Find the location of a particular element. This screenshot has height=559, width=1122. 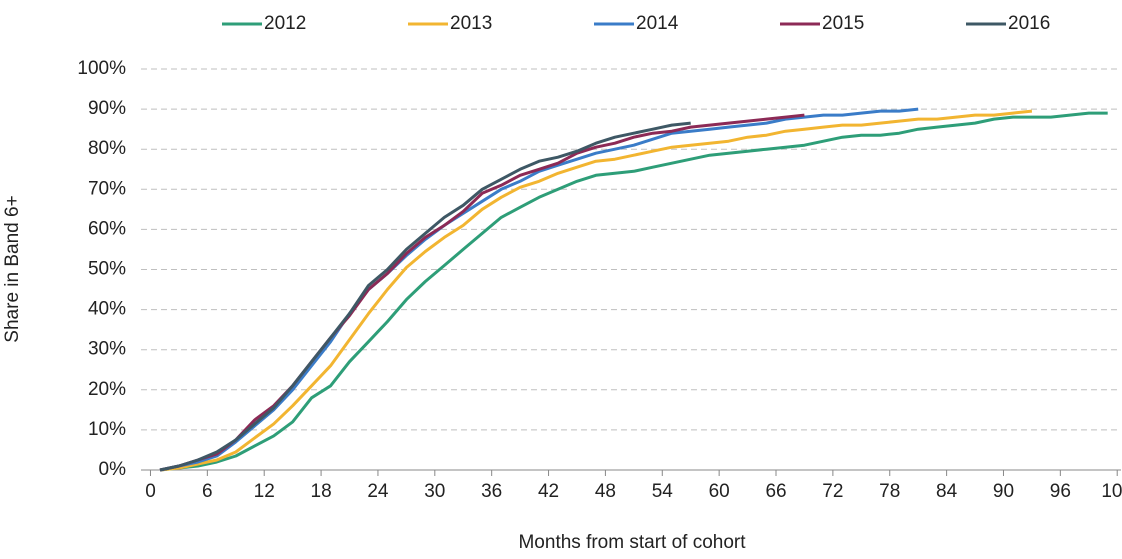

y-tick-label: 10% is located at coordinates (107, 429).